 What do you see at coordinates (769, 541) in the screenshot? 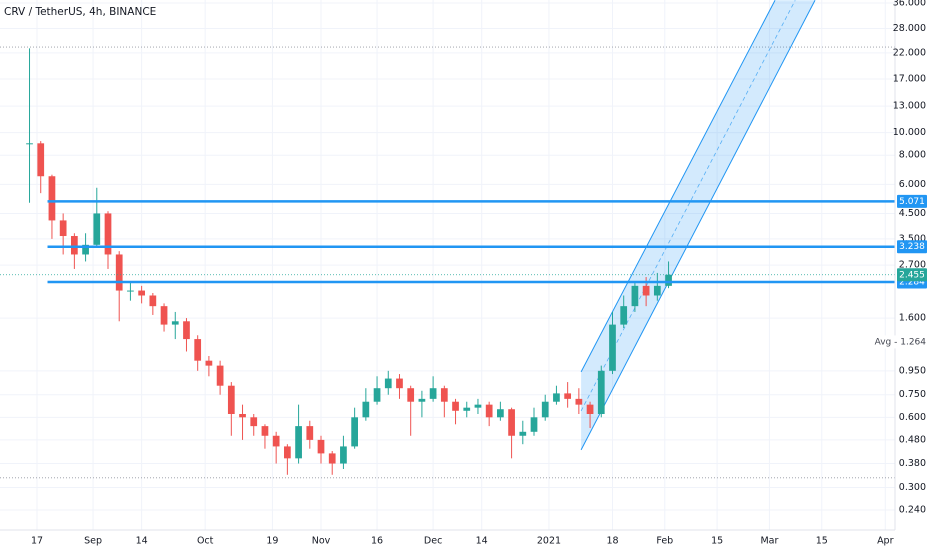
I see `x-tick-label: Mar` at bounding box center [769, 541].